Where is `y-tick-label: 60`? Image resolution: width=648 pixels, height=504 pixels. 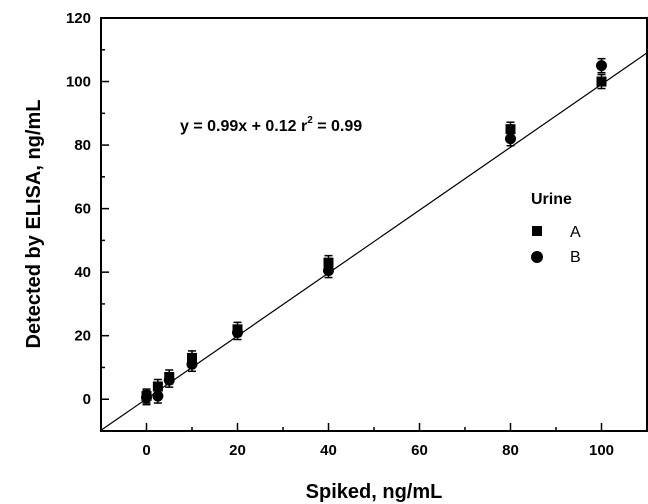 y-tick-label: 60 is located at coordinates (82, 209).